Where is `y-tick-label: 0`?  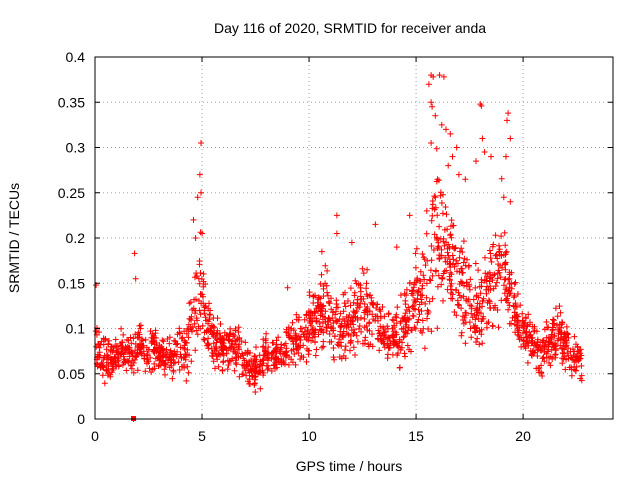 y-tick-label: 0 is located at coordinates (81, 419).